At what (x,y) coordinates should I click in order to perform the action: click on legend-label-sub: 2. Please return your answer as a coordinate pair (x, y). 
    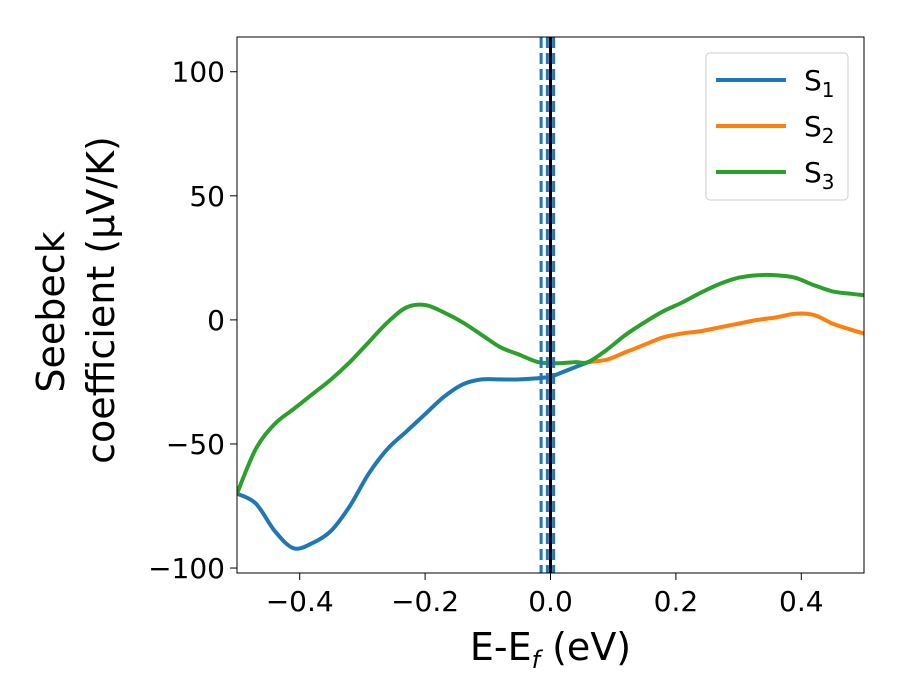
    Looking at the image, I should click on (828, 136).